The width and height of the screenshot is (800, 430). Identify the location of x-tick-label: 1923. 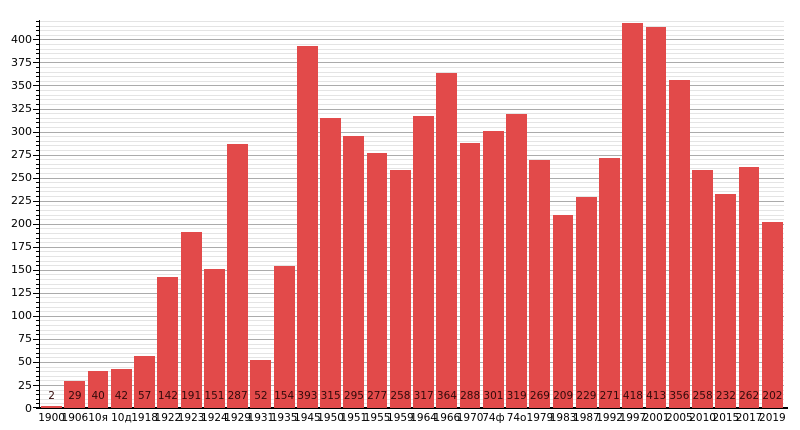
(191, 418).